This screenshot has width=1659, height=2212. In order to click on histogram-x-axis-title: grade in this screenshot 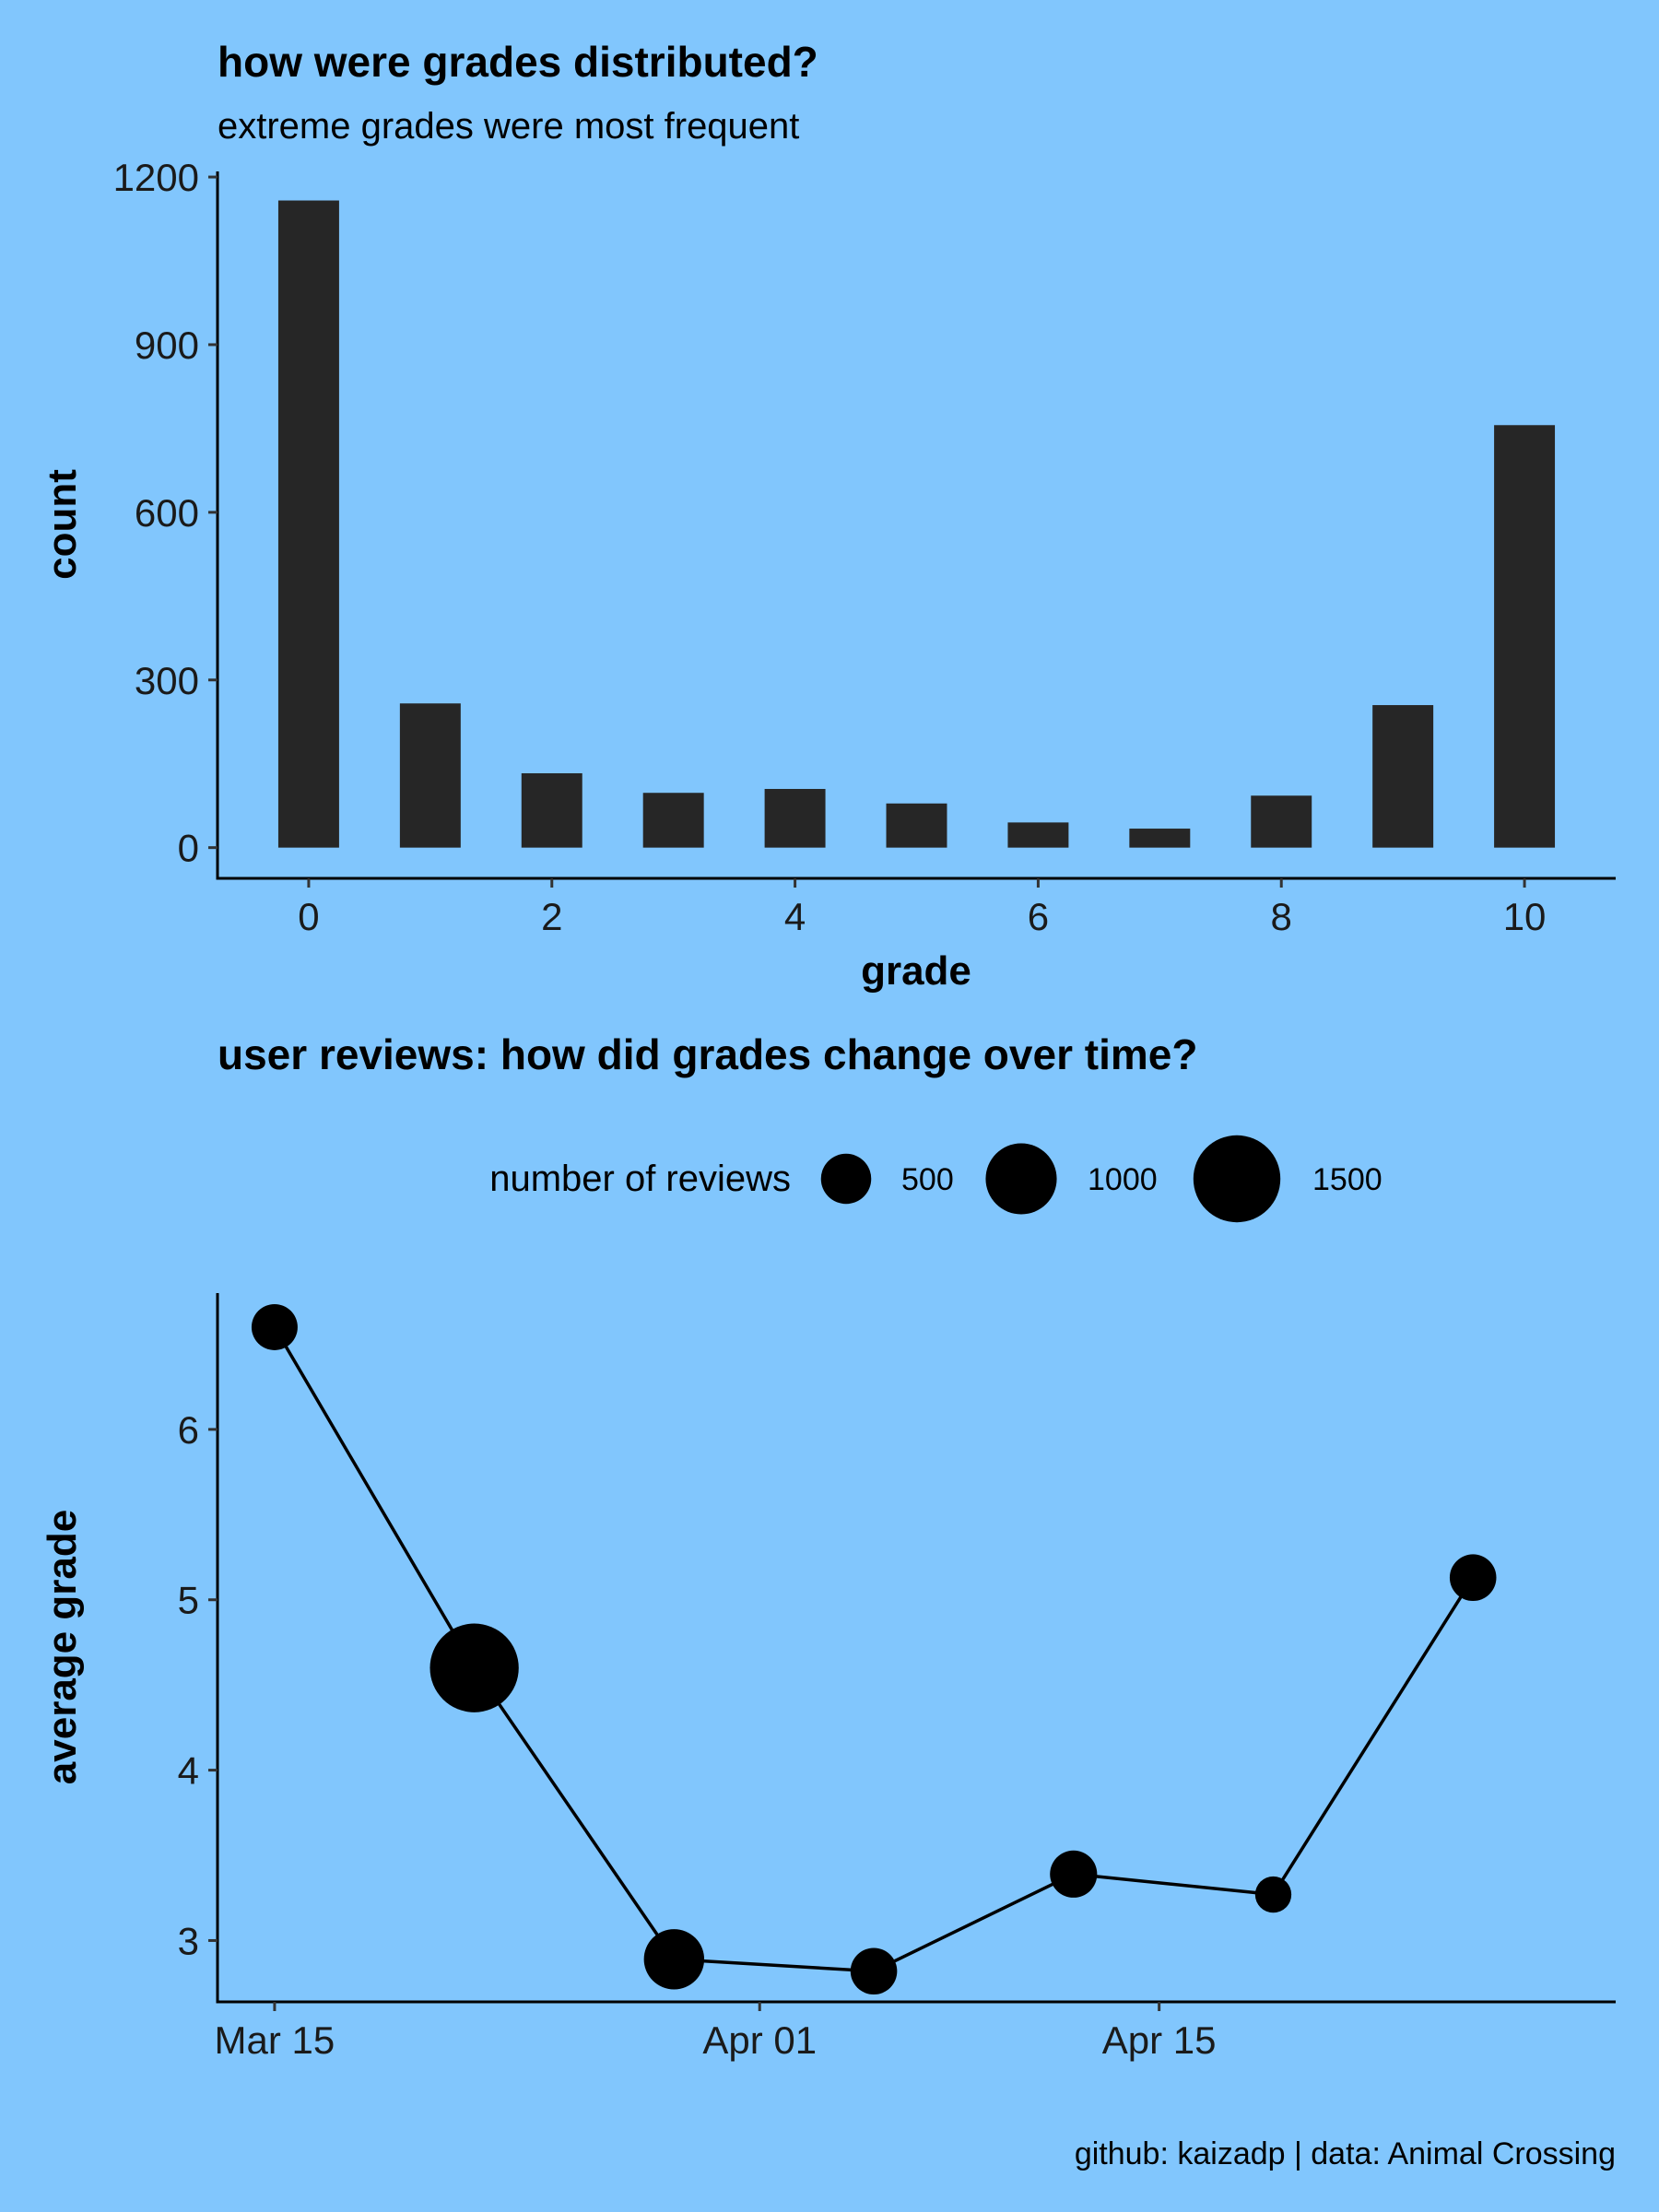, I will do `click(916, 971)`.